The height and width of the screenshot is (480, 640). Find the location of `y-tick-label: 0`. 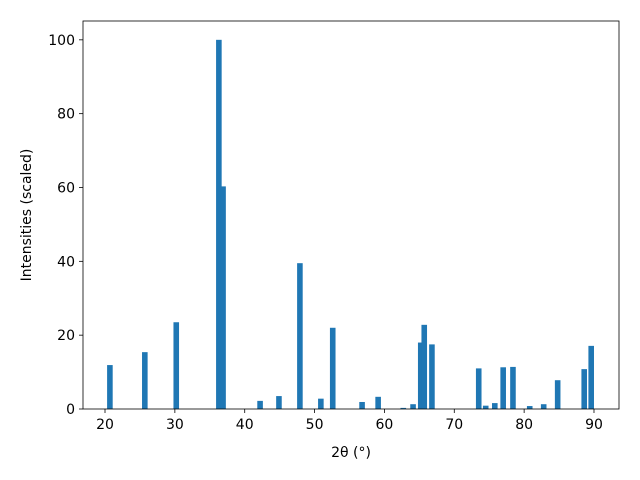

y-tick-label: 0 is located at coordinates (70, 410).